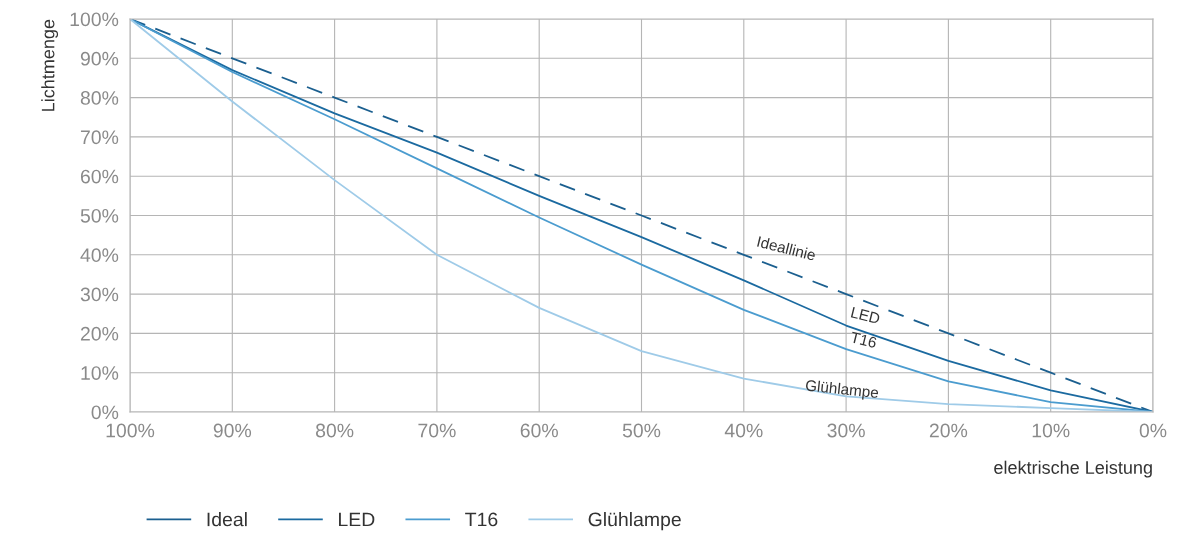  Describe the element at coordinates (99, 215) in the screenshot. I see `y-tick-label: 50%` at that location.